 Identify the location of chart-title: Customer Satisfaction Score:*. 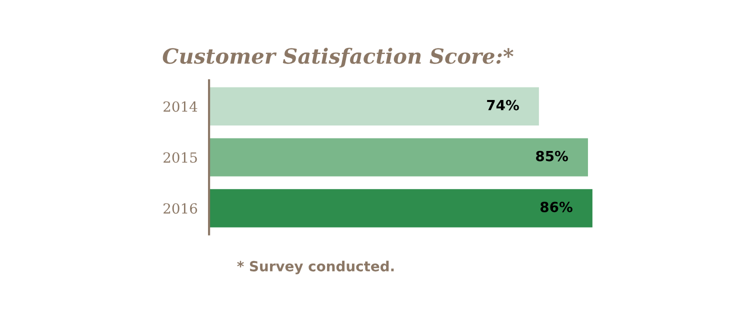
(338, 58).